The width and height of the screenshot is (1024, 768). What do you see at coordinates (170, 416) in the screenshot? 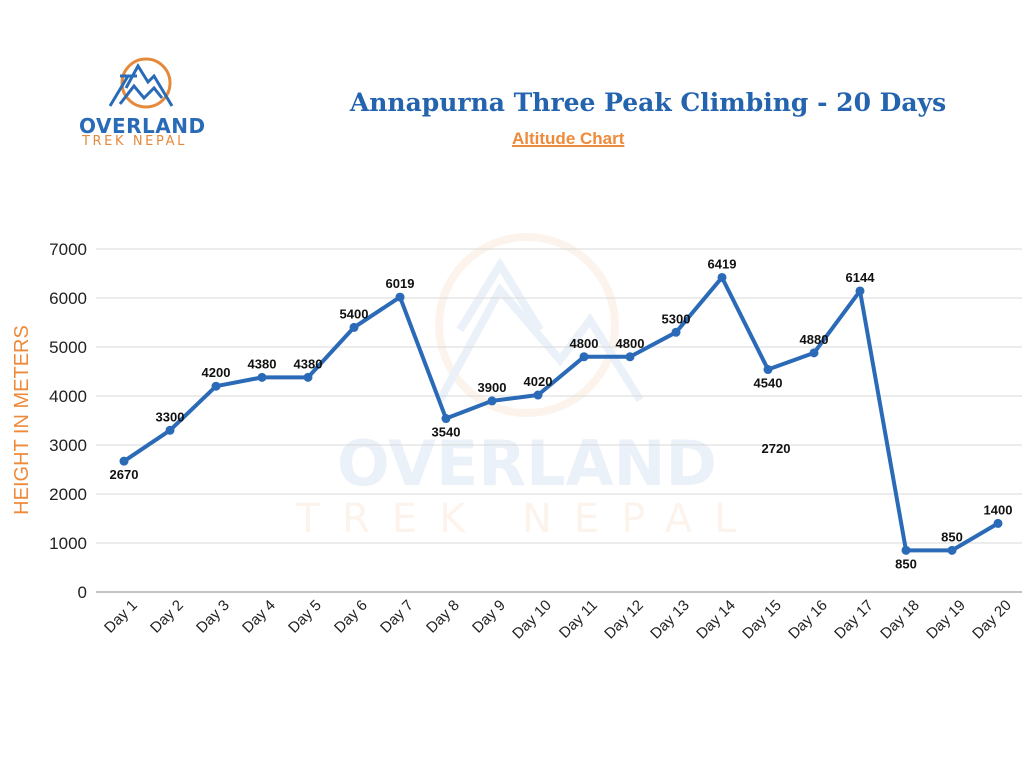
I see `data-label: 3300` at bounding box center [170, 416].